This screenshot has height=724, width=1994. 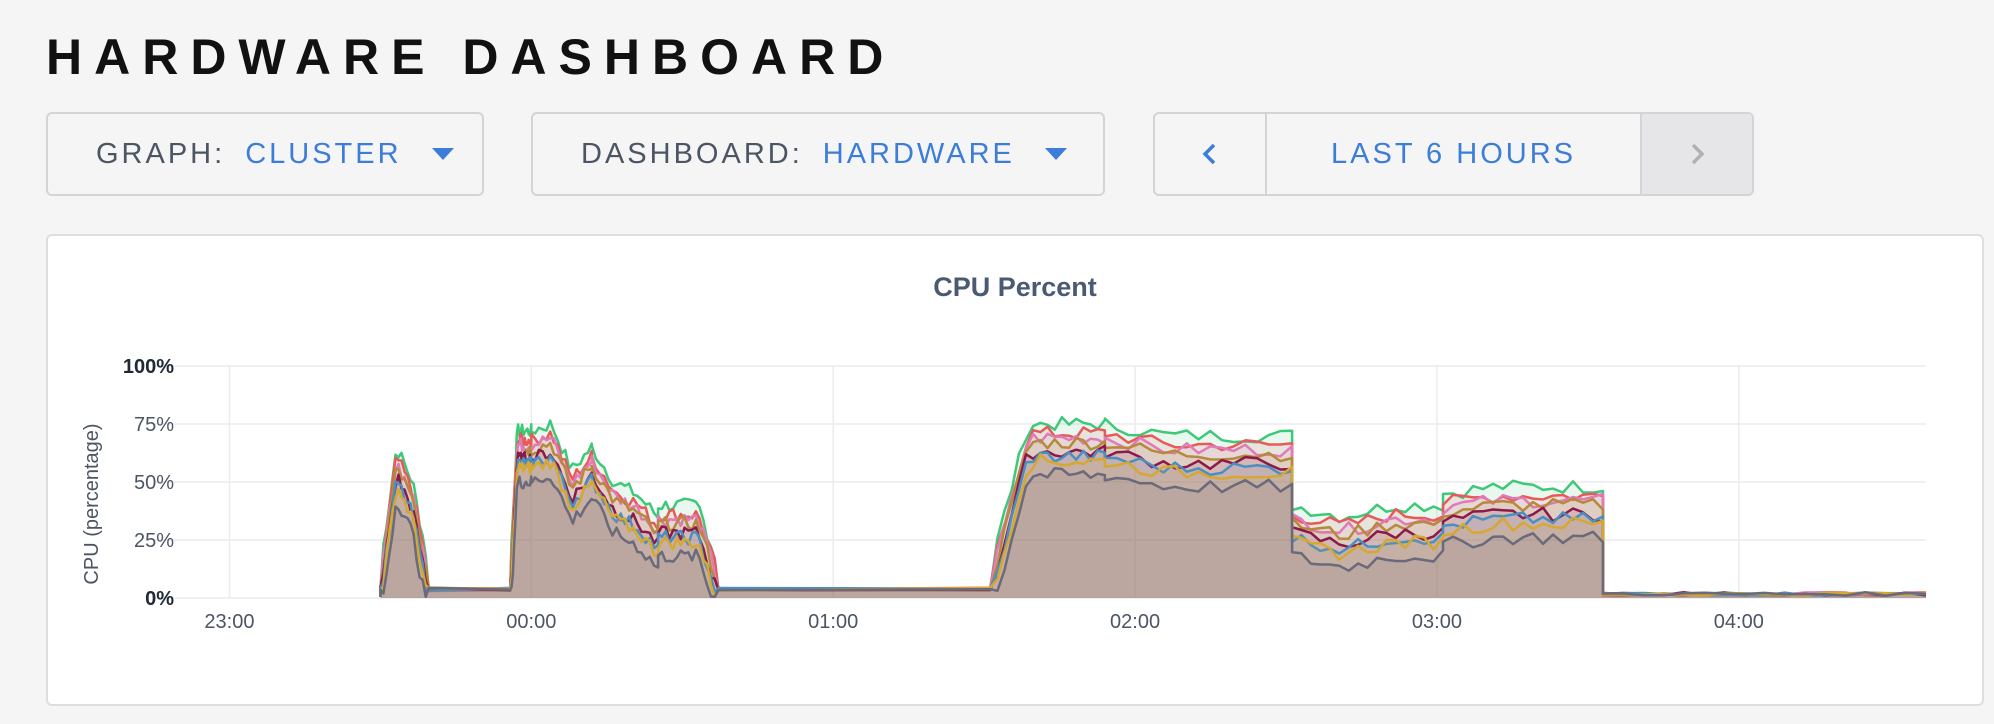 I want to click on dashboard-select-value: HARDWARE, so click(x=918, y=153).